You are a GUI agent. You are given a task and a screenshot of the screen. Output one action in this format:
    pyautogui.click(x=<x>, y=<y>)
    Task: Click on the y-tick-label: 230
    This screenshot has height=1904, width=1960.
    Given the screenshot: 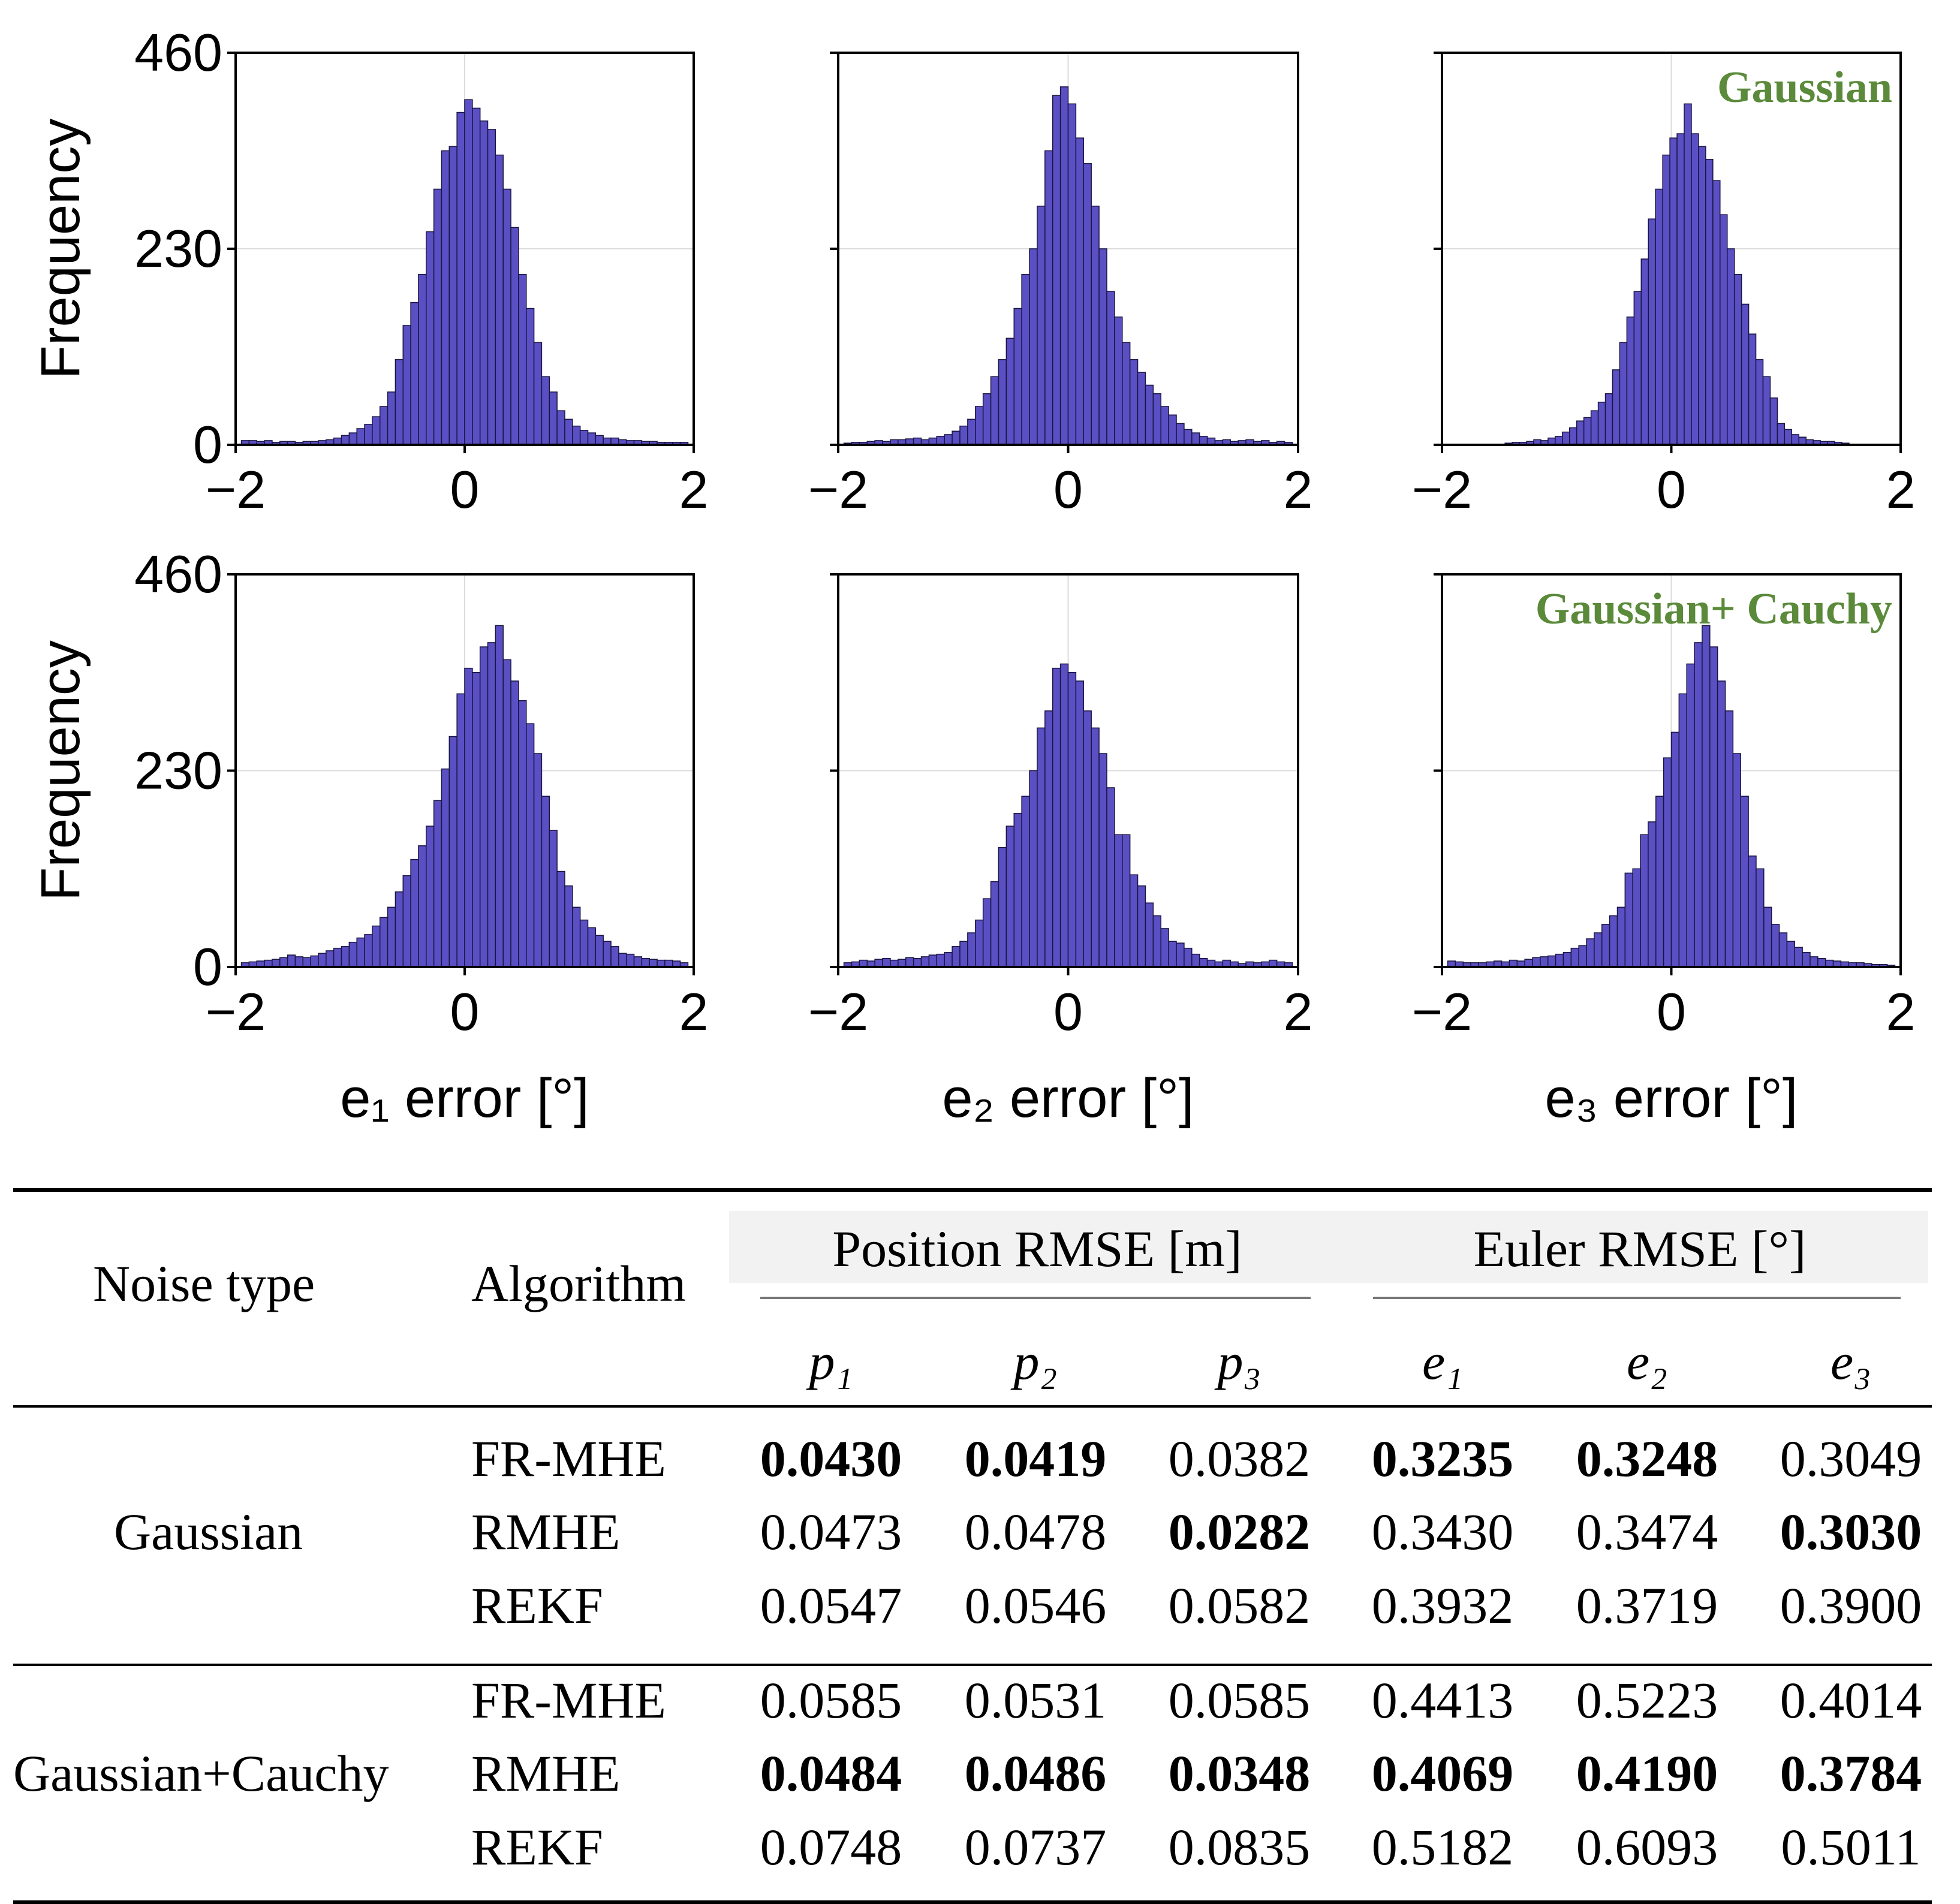 What is the action you would take?
    pyautogui.click(x=178, y=771)
    